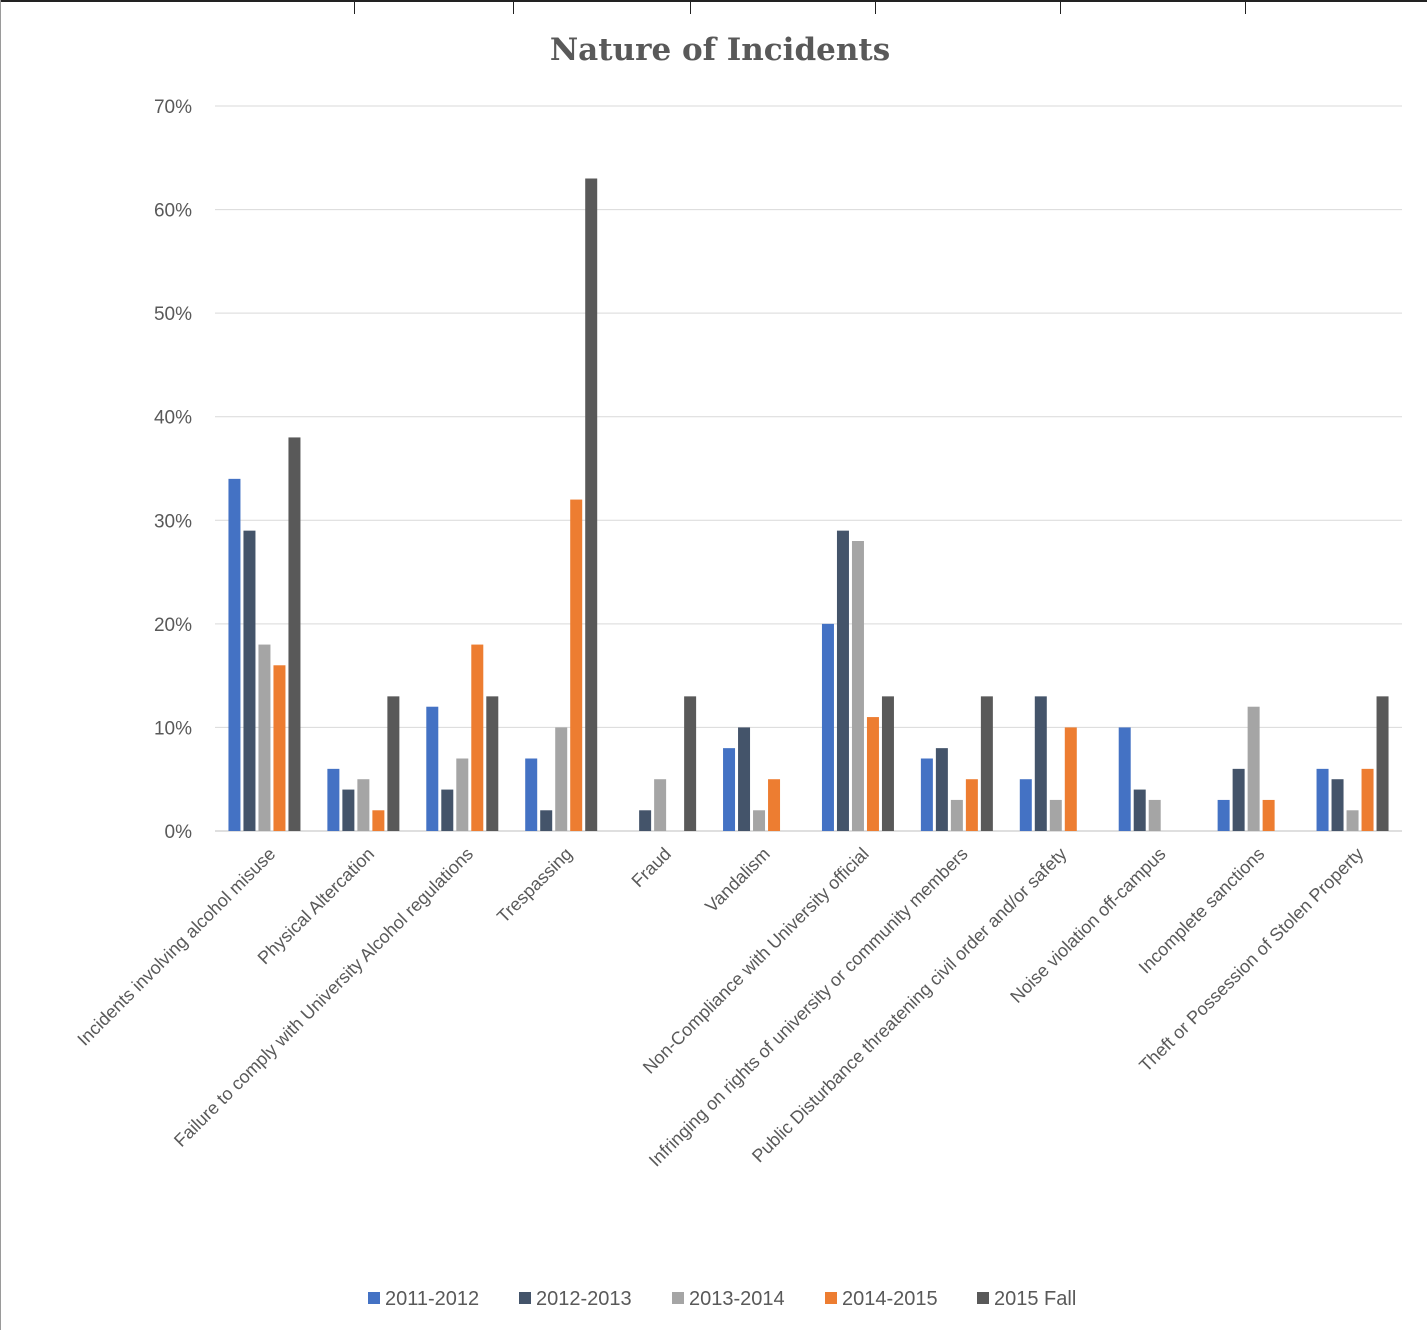 This screenshot has width=1427, height=1330. What do you see at coordinates (0, 665) in the screenshot?
I see `page-left-border` at bounding box center [0, 665].